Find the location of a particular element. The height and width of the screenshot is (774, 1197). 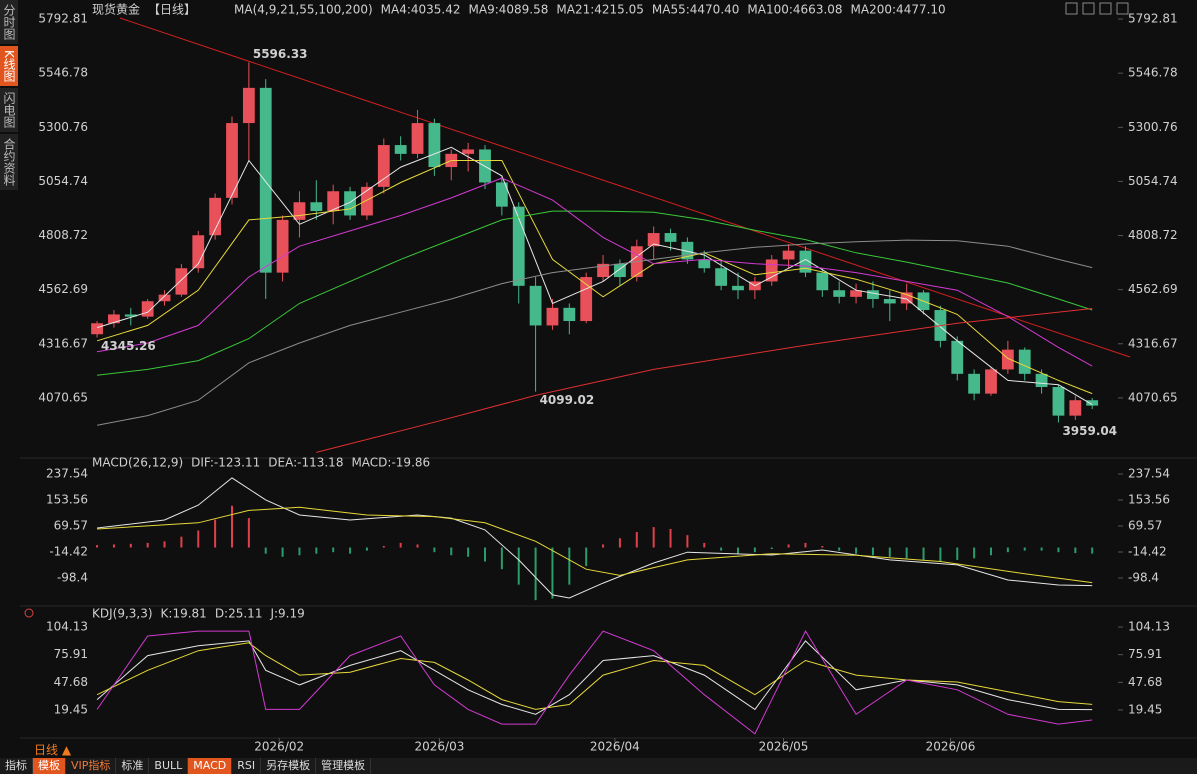

toolbar-button: VIP指标 is located at coordinates (91, 766).